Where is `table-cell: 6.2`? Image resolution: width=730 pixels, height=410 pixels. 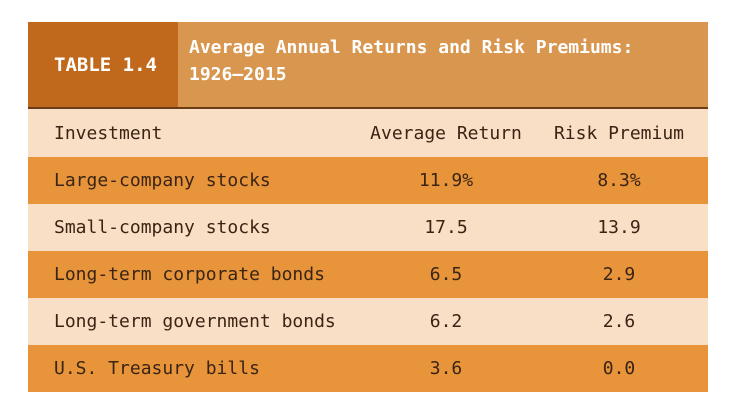 table-cell: 6.2 is located at coordinates (446, 321).